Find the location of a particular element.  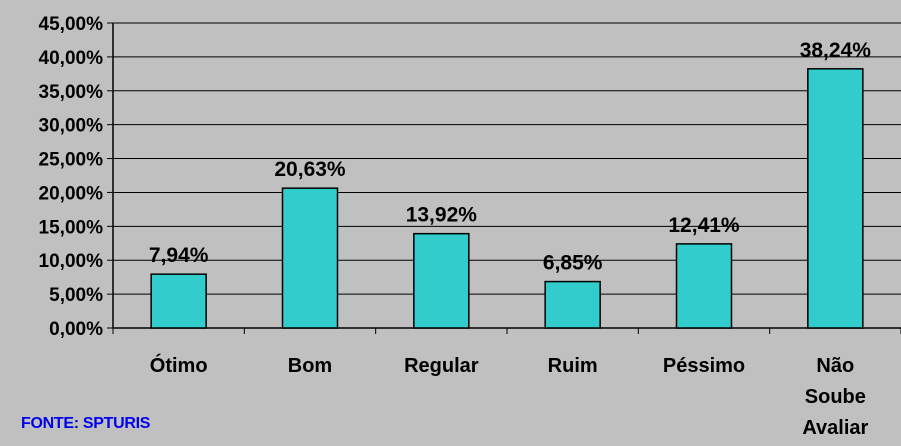

y-tick-label: 30,00% is located at coordinates (71, 126).